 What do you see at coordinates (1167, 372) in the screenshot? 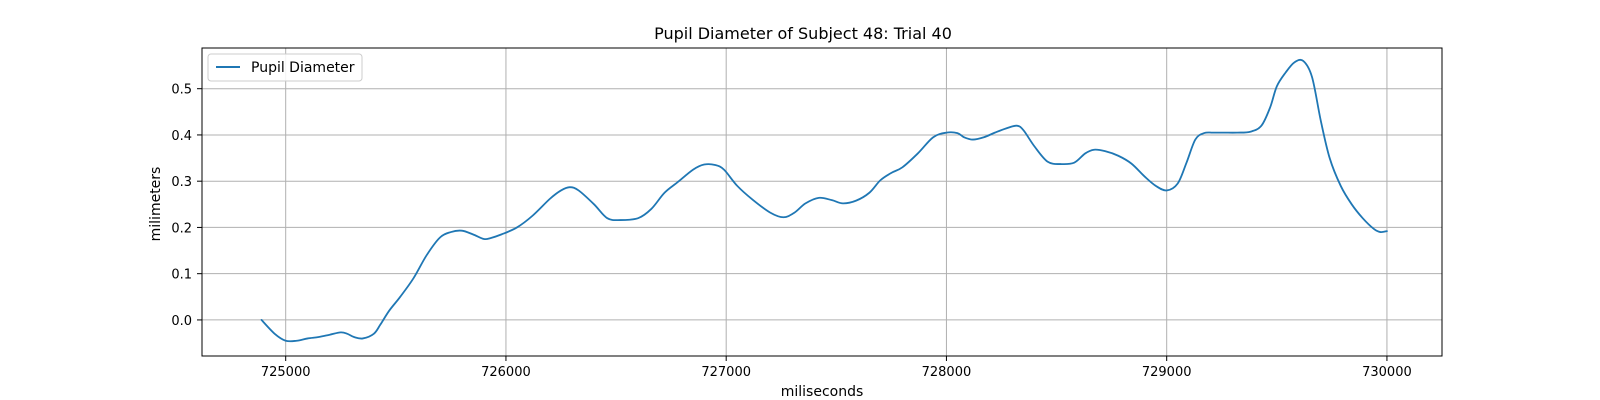
I see `x-tick-label: 729000` at bounding box center [1167, 372].